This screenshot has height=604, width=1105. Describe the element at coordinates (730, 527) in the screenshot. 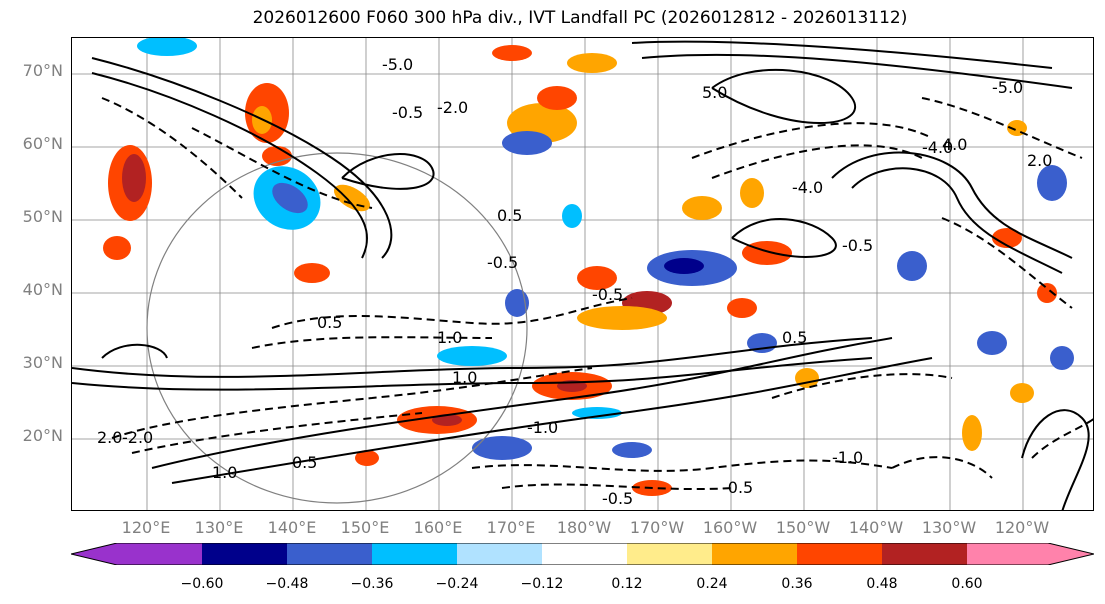

I see `lon-label: 160°W` at that location.